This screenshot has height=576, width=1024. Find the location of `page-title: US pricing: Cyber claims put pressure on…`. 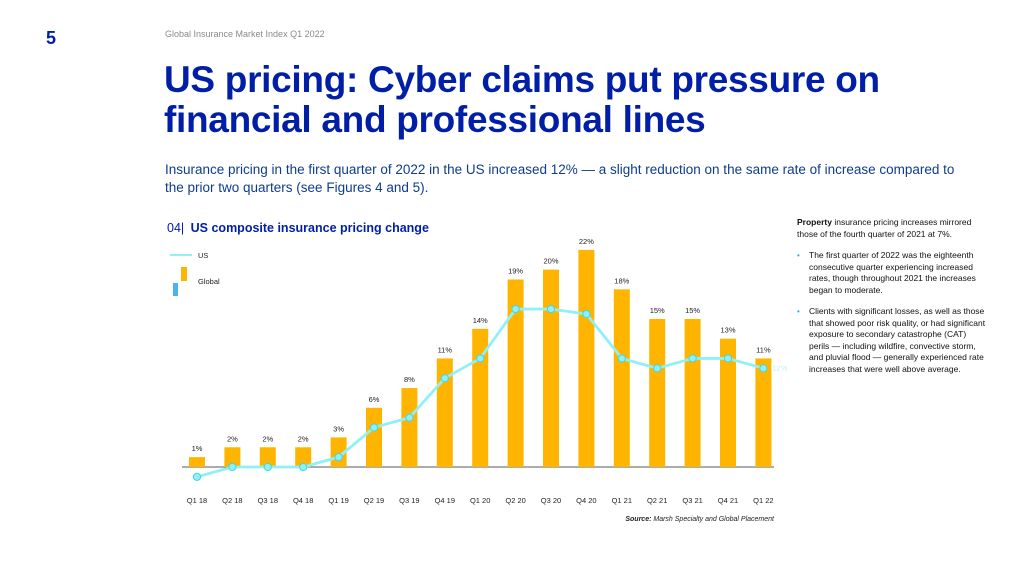

page-title: US pricing: Cyber claims put pressure on… is located at coordinates (522, 99).